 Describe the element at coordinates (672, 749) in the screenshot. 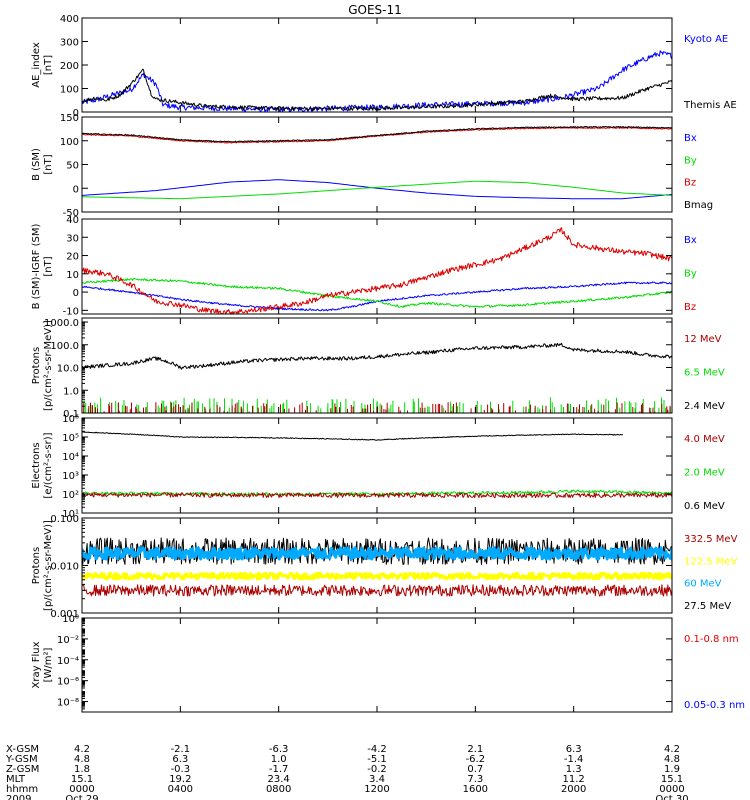

I see `x-axis-tick-value: 4.2` at that location.